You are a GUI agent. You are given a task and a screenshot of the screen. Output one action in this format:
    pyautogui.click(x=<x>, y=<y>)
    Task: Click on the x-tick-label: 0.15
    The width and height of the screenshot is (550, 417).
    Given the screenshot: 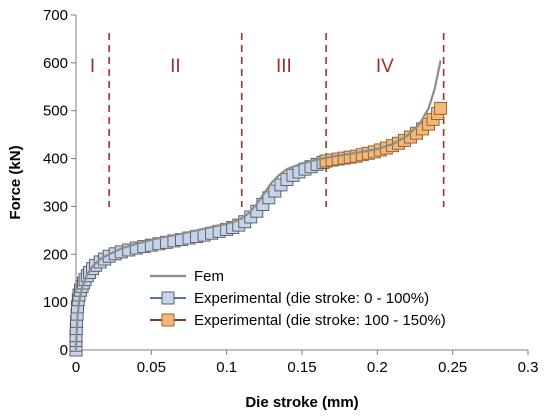 What is the action you would take?
    pyautogui.click(x=301, y=367)
    